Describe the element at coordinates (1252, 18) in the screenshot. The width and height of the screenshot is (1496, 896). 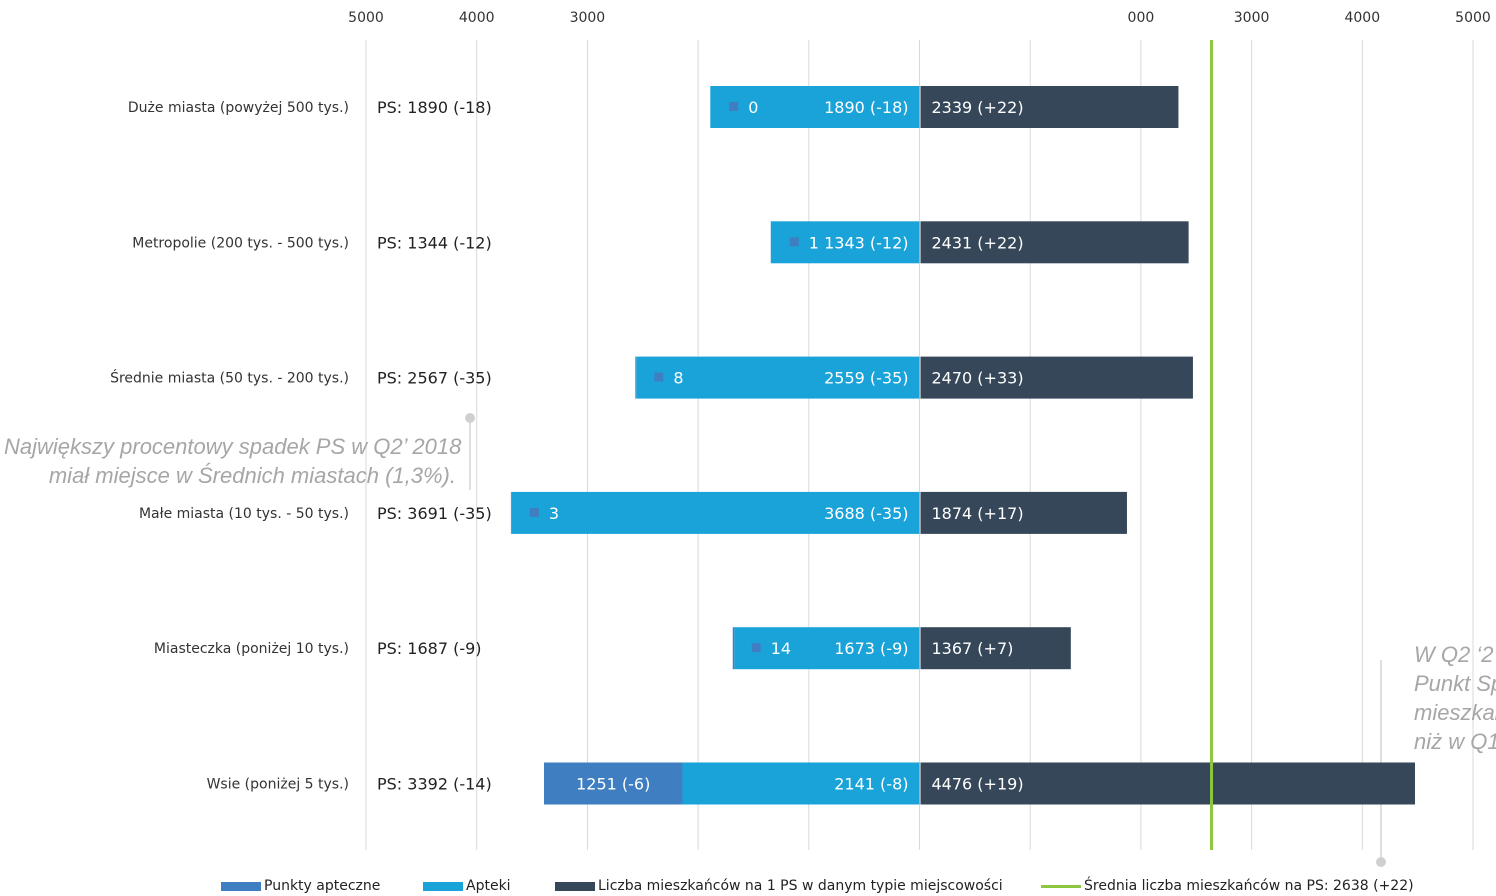
I see `tick-label-right: 3000` at that location.